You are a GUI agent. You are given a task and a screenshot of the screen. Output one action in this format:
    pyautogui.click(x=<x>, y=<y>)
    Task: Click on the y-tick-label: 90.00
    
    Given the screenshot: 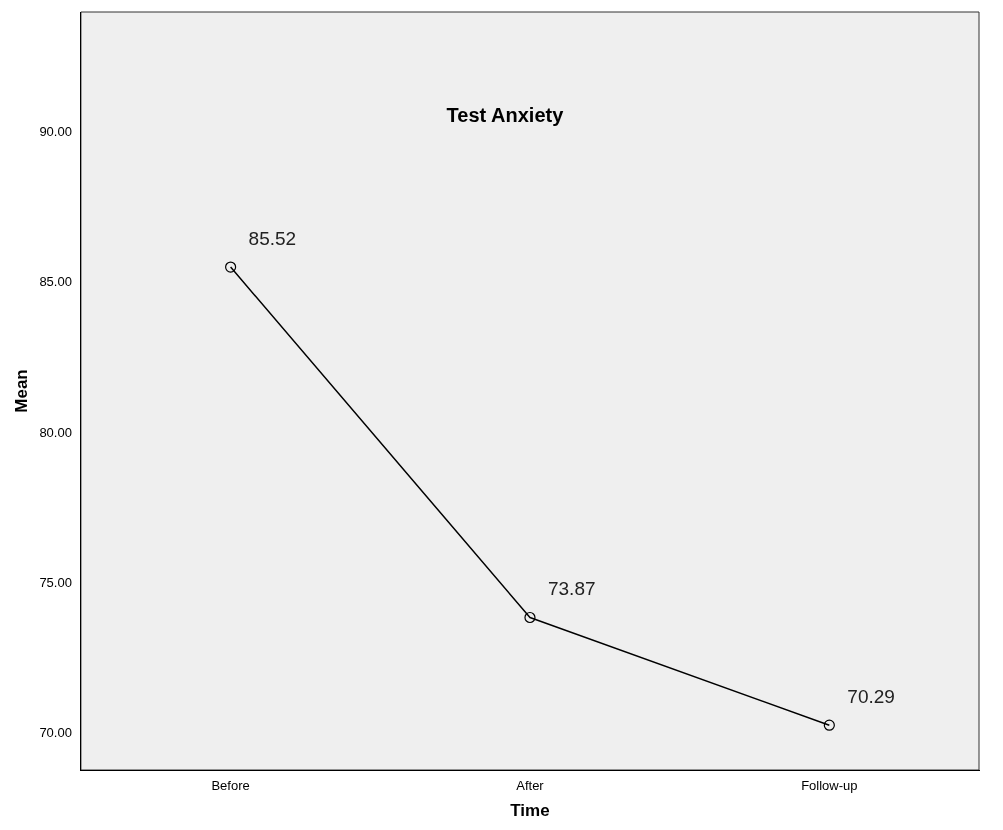 What is the action you would take?
    pyautogui.click(x=55, y=131)
    